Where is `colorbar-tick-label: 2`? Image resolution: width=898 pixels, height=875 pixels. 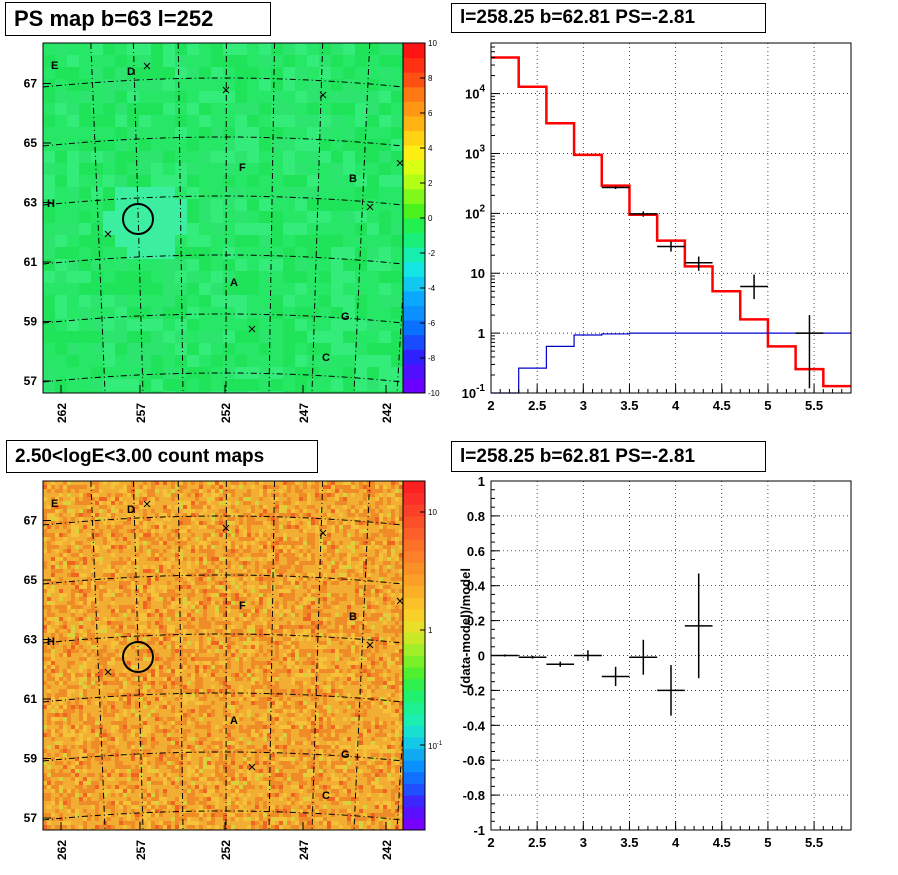 colorbar-tick-label: 2 is located at coordinates (430, 183).